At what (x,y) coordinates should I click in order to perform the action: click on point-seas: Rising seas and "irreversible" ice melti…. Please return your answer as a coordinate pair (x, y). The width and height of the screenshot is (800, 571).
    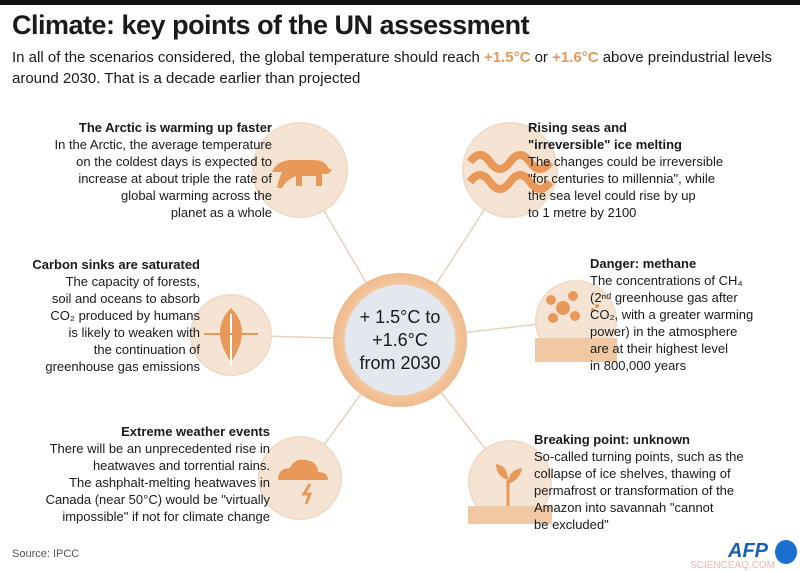
    Looking at the image, I should click on (625, 170).